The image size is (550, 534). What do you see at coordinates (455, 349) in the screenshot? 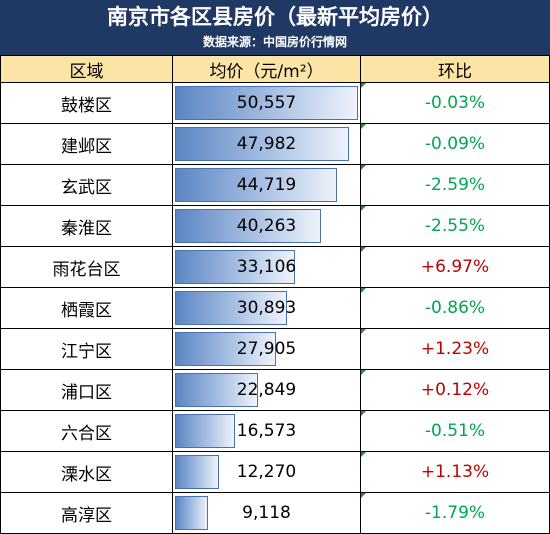
I see `change-cell: +1.23%` at bounding box center [455, 349].